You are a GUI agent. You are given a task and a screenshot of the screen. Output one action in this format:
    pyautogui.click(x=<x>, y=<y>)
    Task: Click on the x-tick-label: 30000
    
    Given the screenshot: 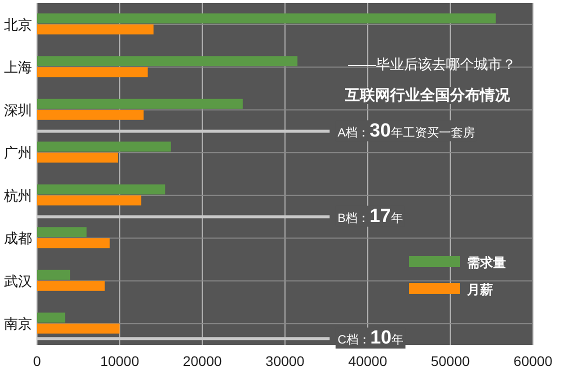 What is the action you would take?
    pyautogui.click(x=285, y=361)
    